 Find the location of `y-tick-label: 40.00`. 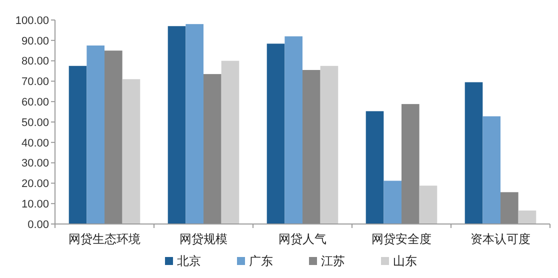

y-tick-label: 40.00 is located at coordinates (35, 143).